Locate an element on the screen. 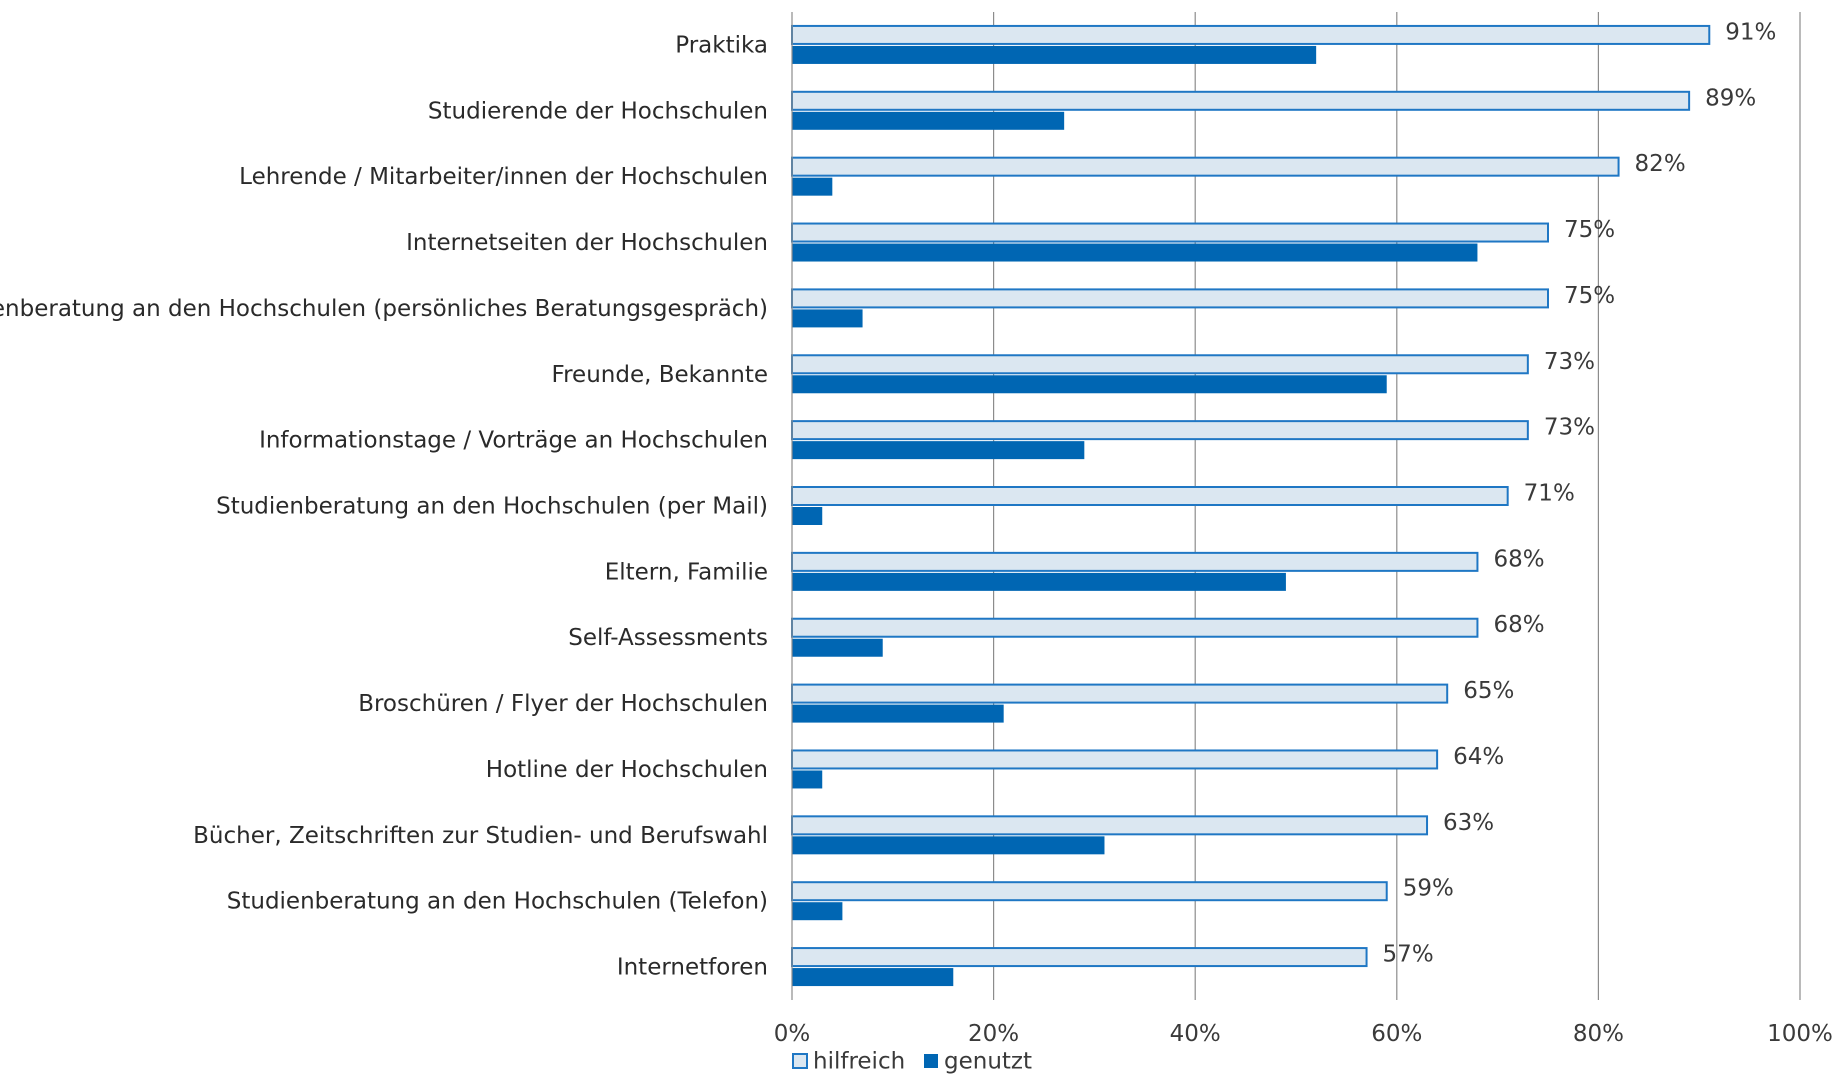  data-label: 64% is located at coordinates (1478, 757).